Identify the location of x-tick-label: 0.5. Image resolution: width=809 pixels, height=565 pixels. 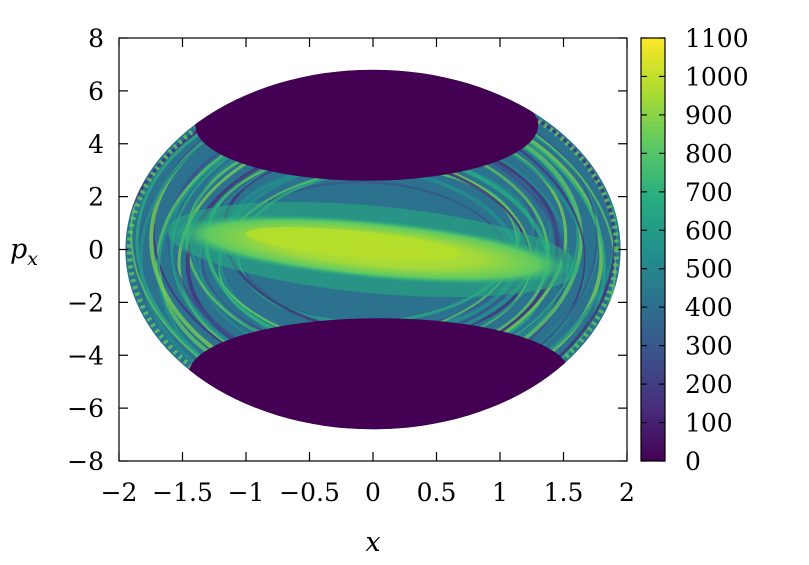
(437, 492).